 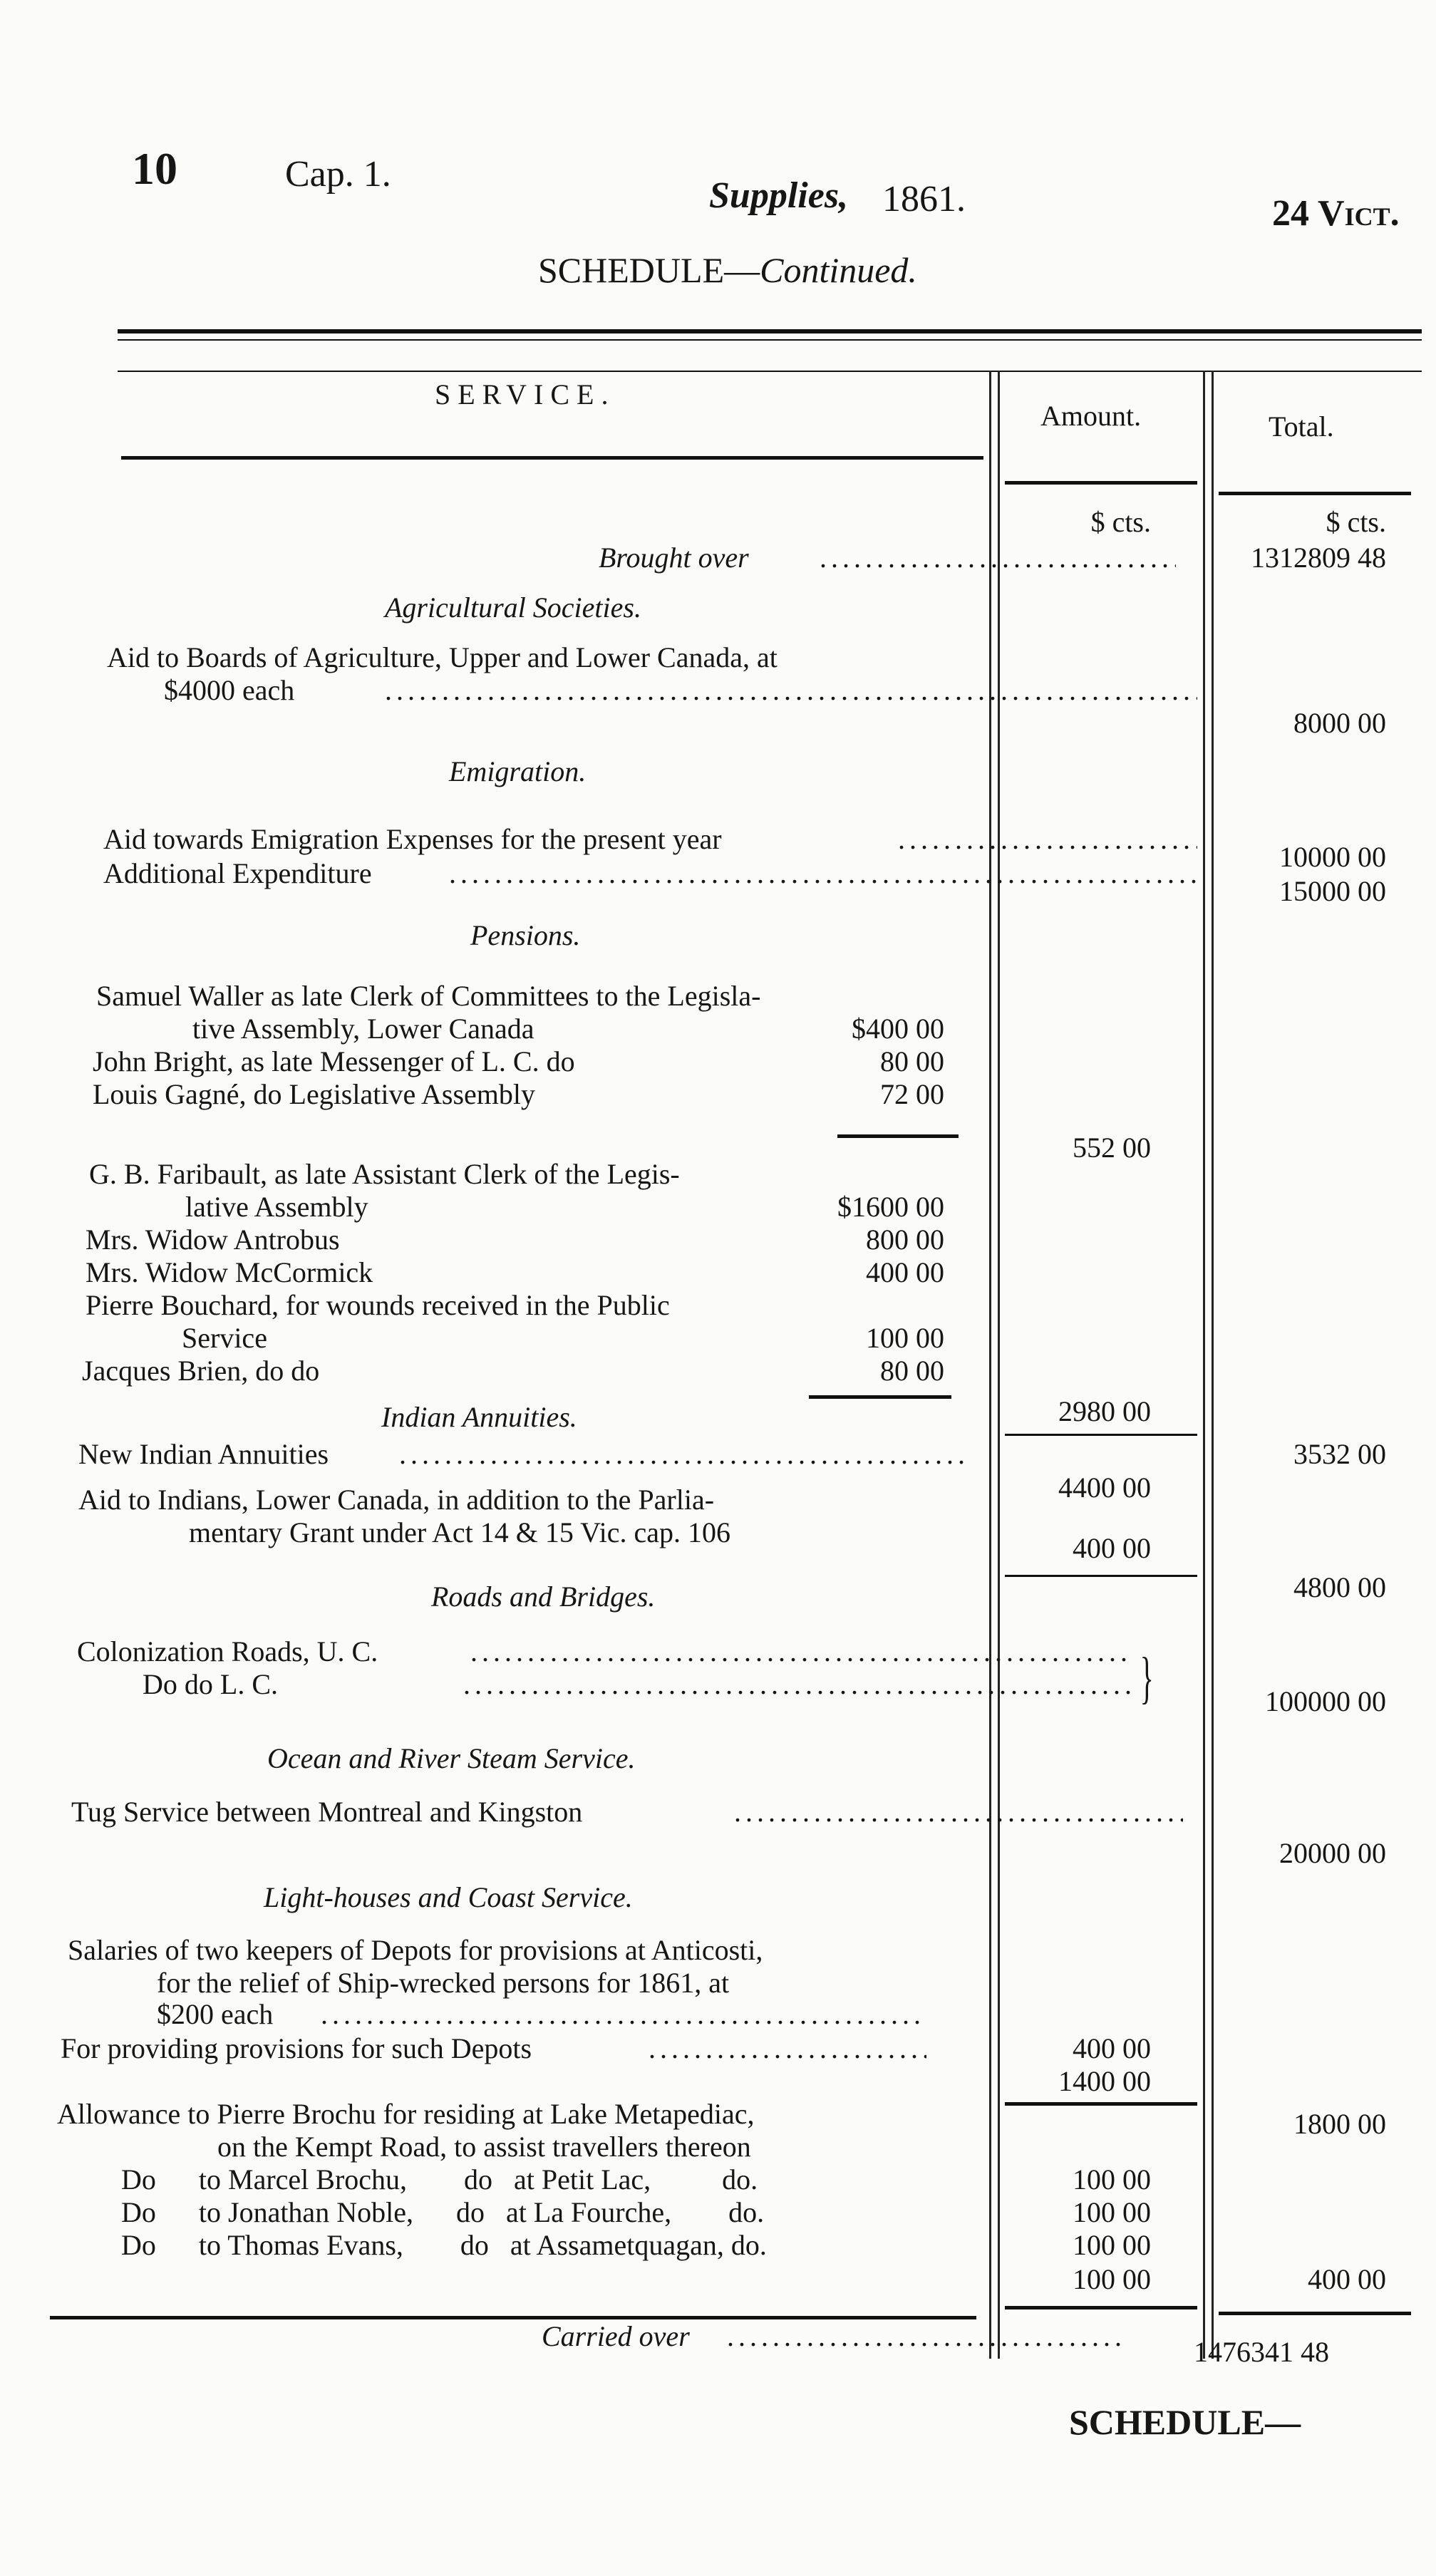 What do you see at coordinates (905, 1272) in the screenshot?
I see `sub-amount: 400 00` at bounding box center [905, 1272].